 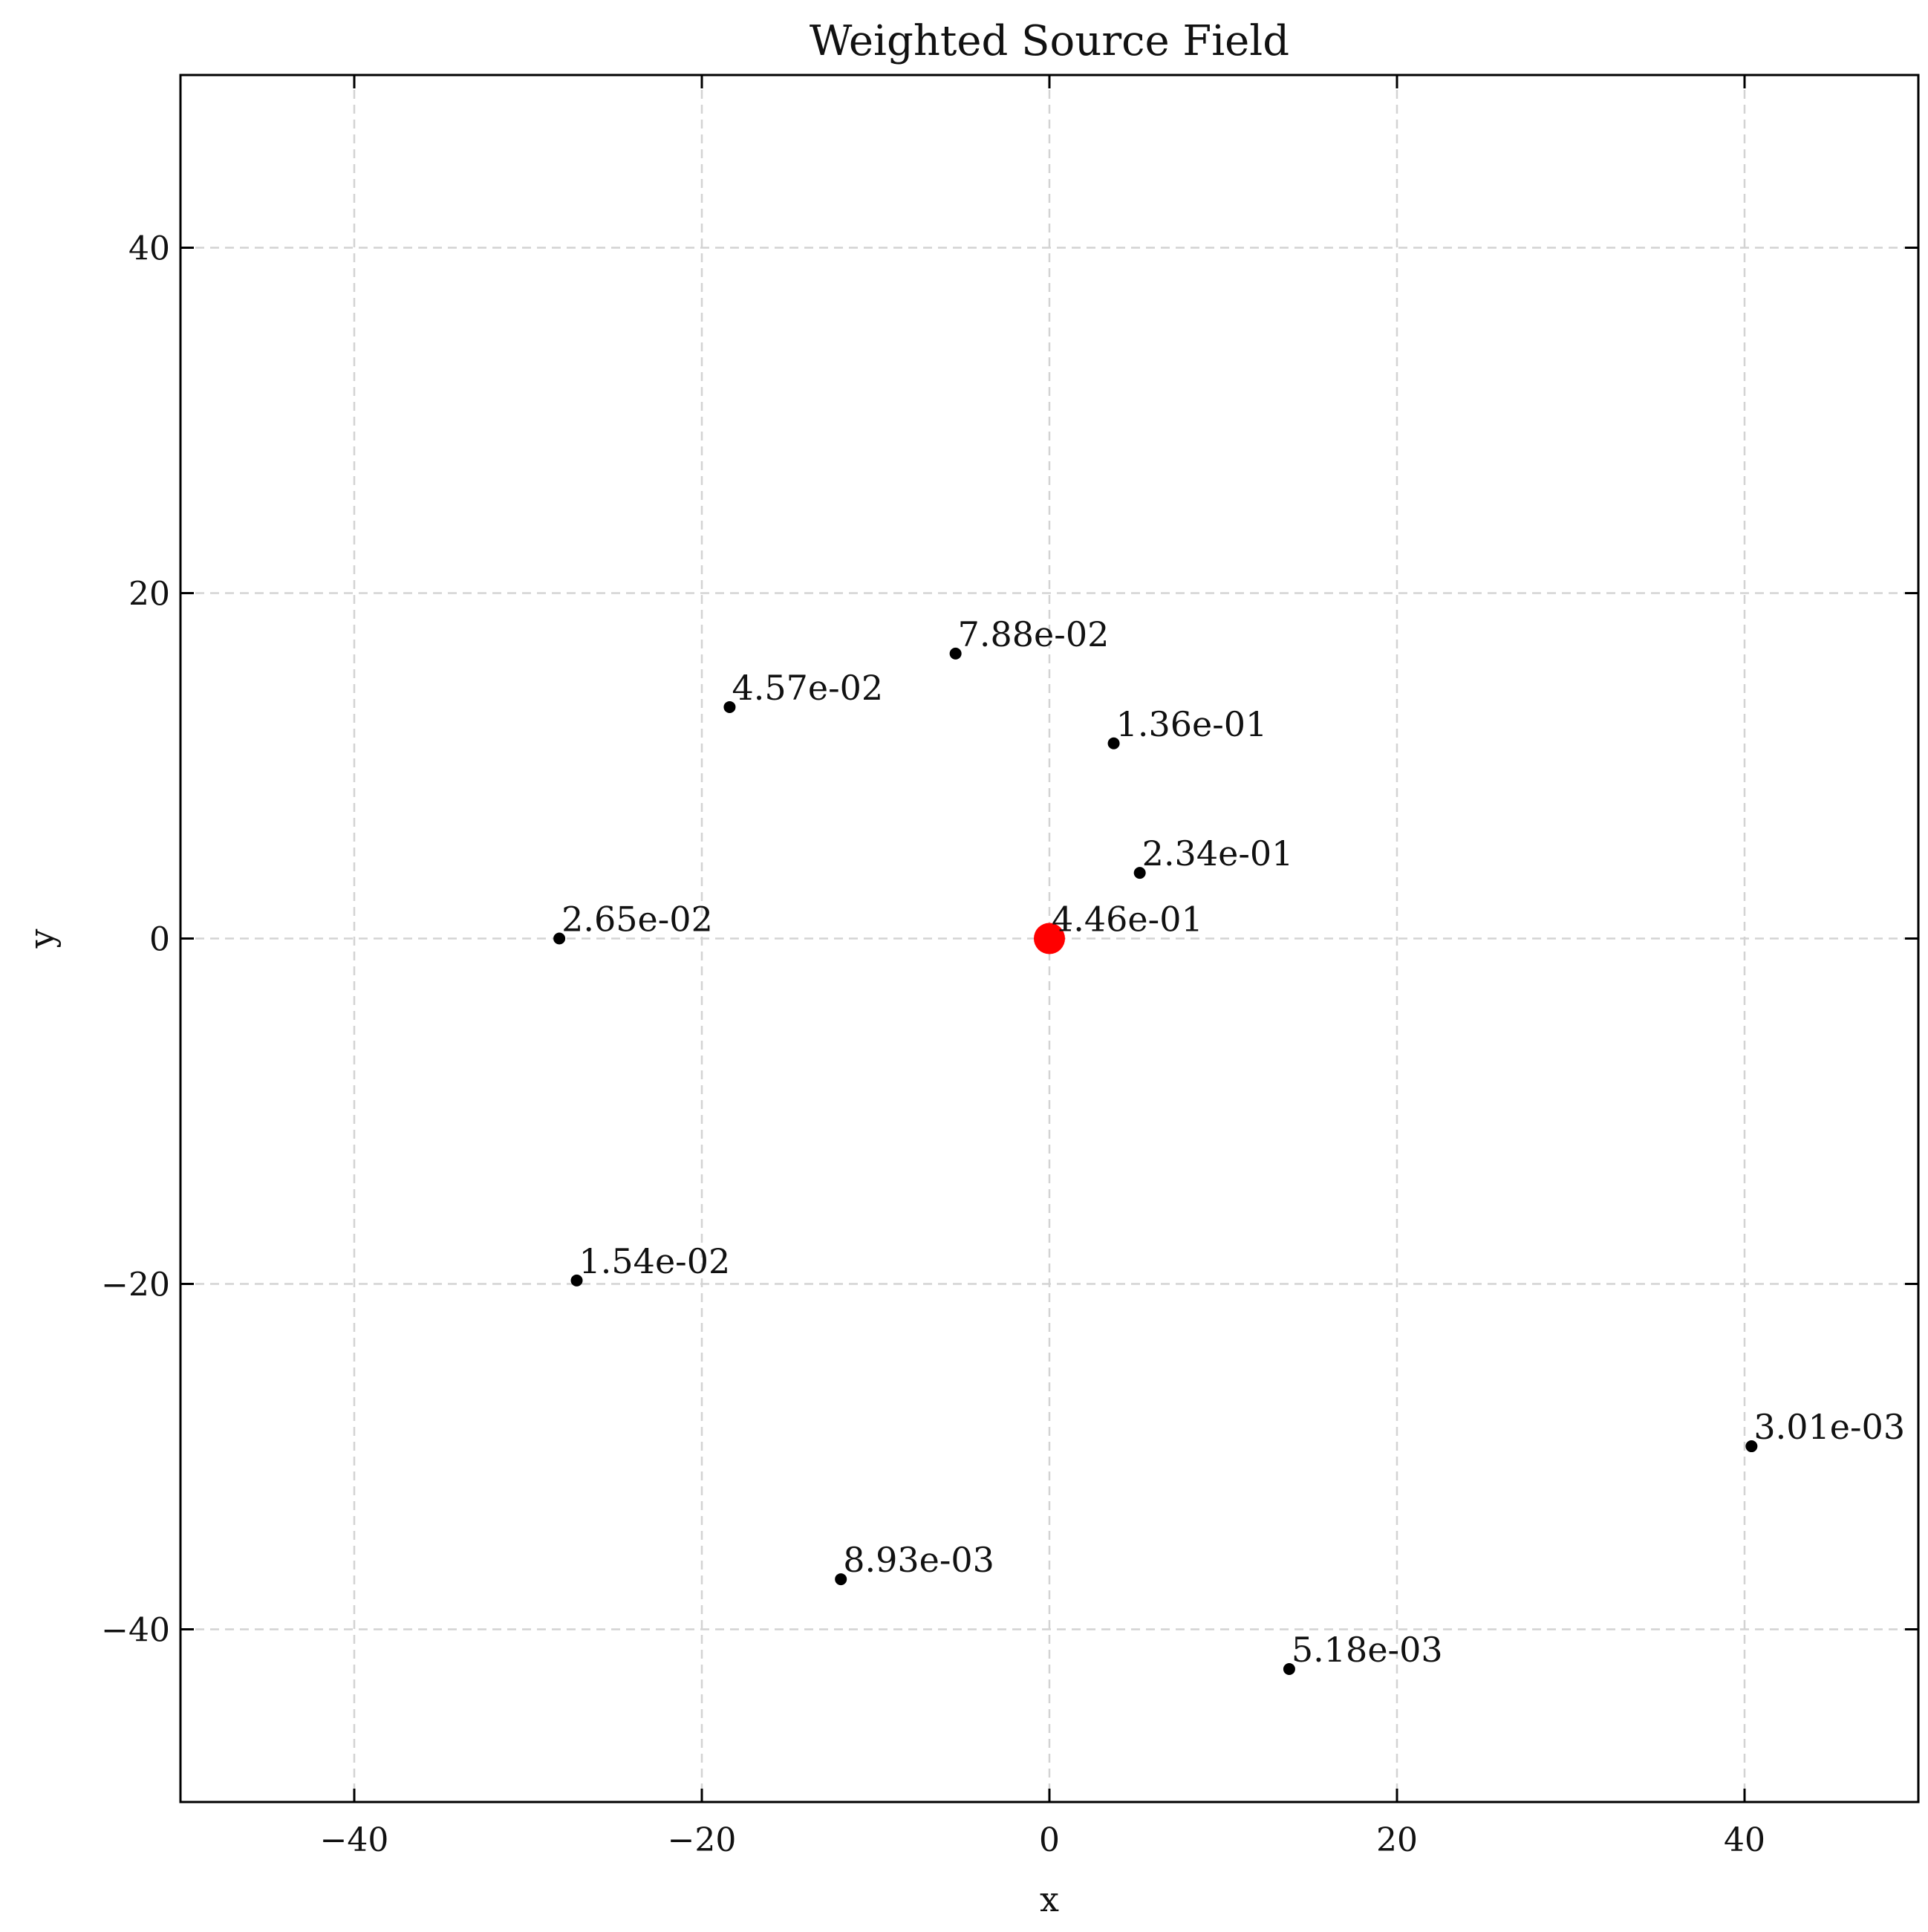 What do you see at coordinates (1745, 1840) in the screenshot?
I see `x-tick-label: 40` at bounding box center [1745, 1840].